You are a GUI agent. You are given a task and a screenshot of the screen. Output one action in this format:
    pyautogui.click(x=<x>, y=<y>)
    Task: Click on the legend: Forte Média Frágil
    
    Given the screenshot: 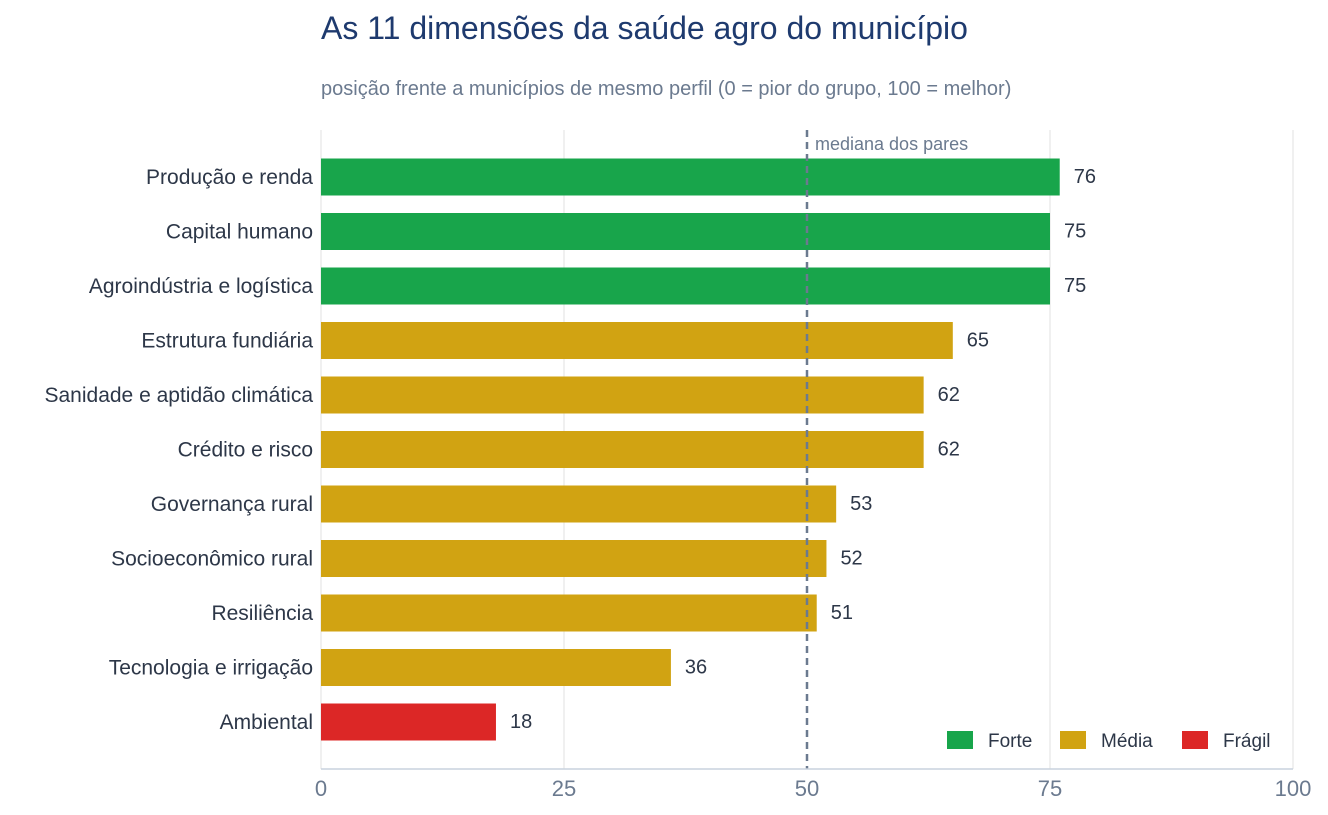 What is the action you would take?
    pyautogui.click(x=1109, y=741)
    